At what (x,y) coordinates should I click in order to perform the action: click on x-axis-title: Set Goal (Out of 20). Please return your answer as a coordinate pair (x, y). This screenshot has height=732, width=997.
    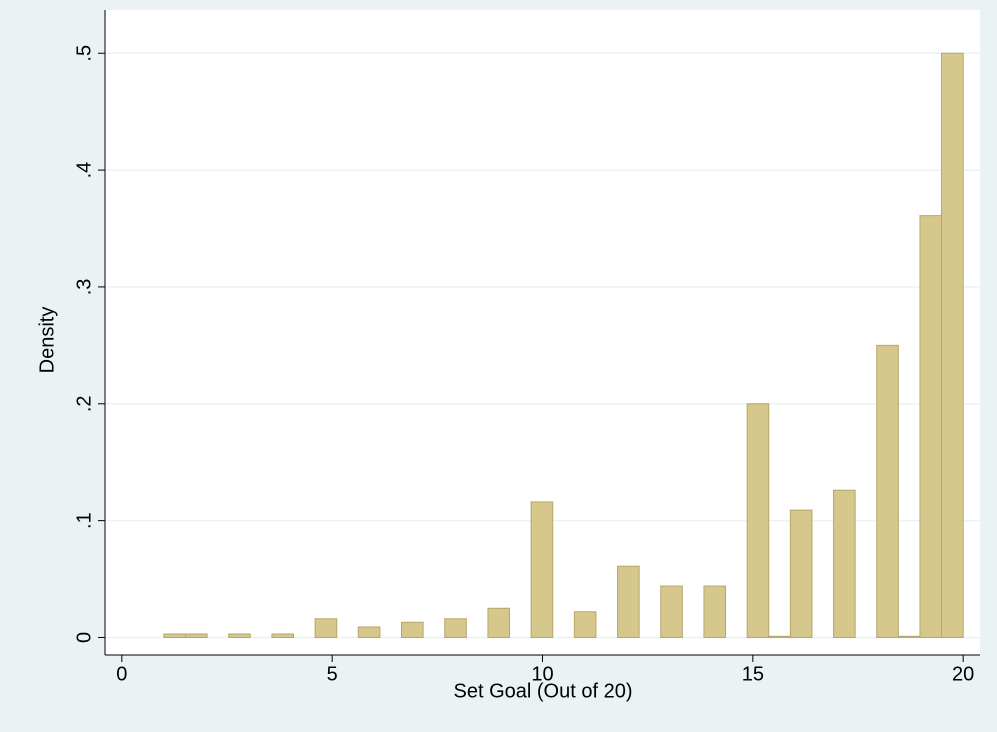
    Looking at the image, I should click on (543, 691).